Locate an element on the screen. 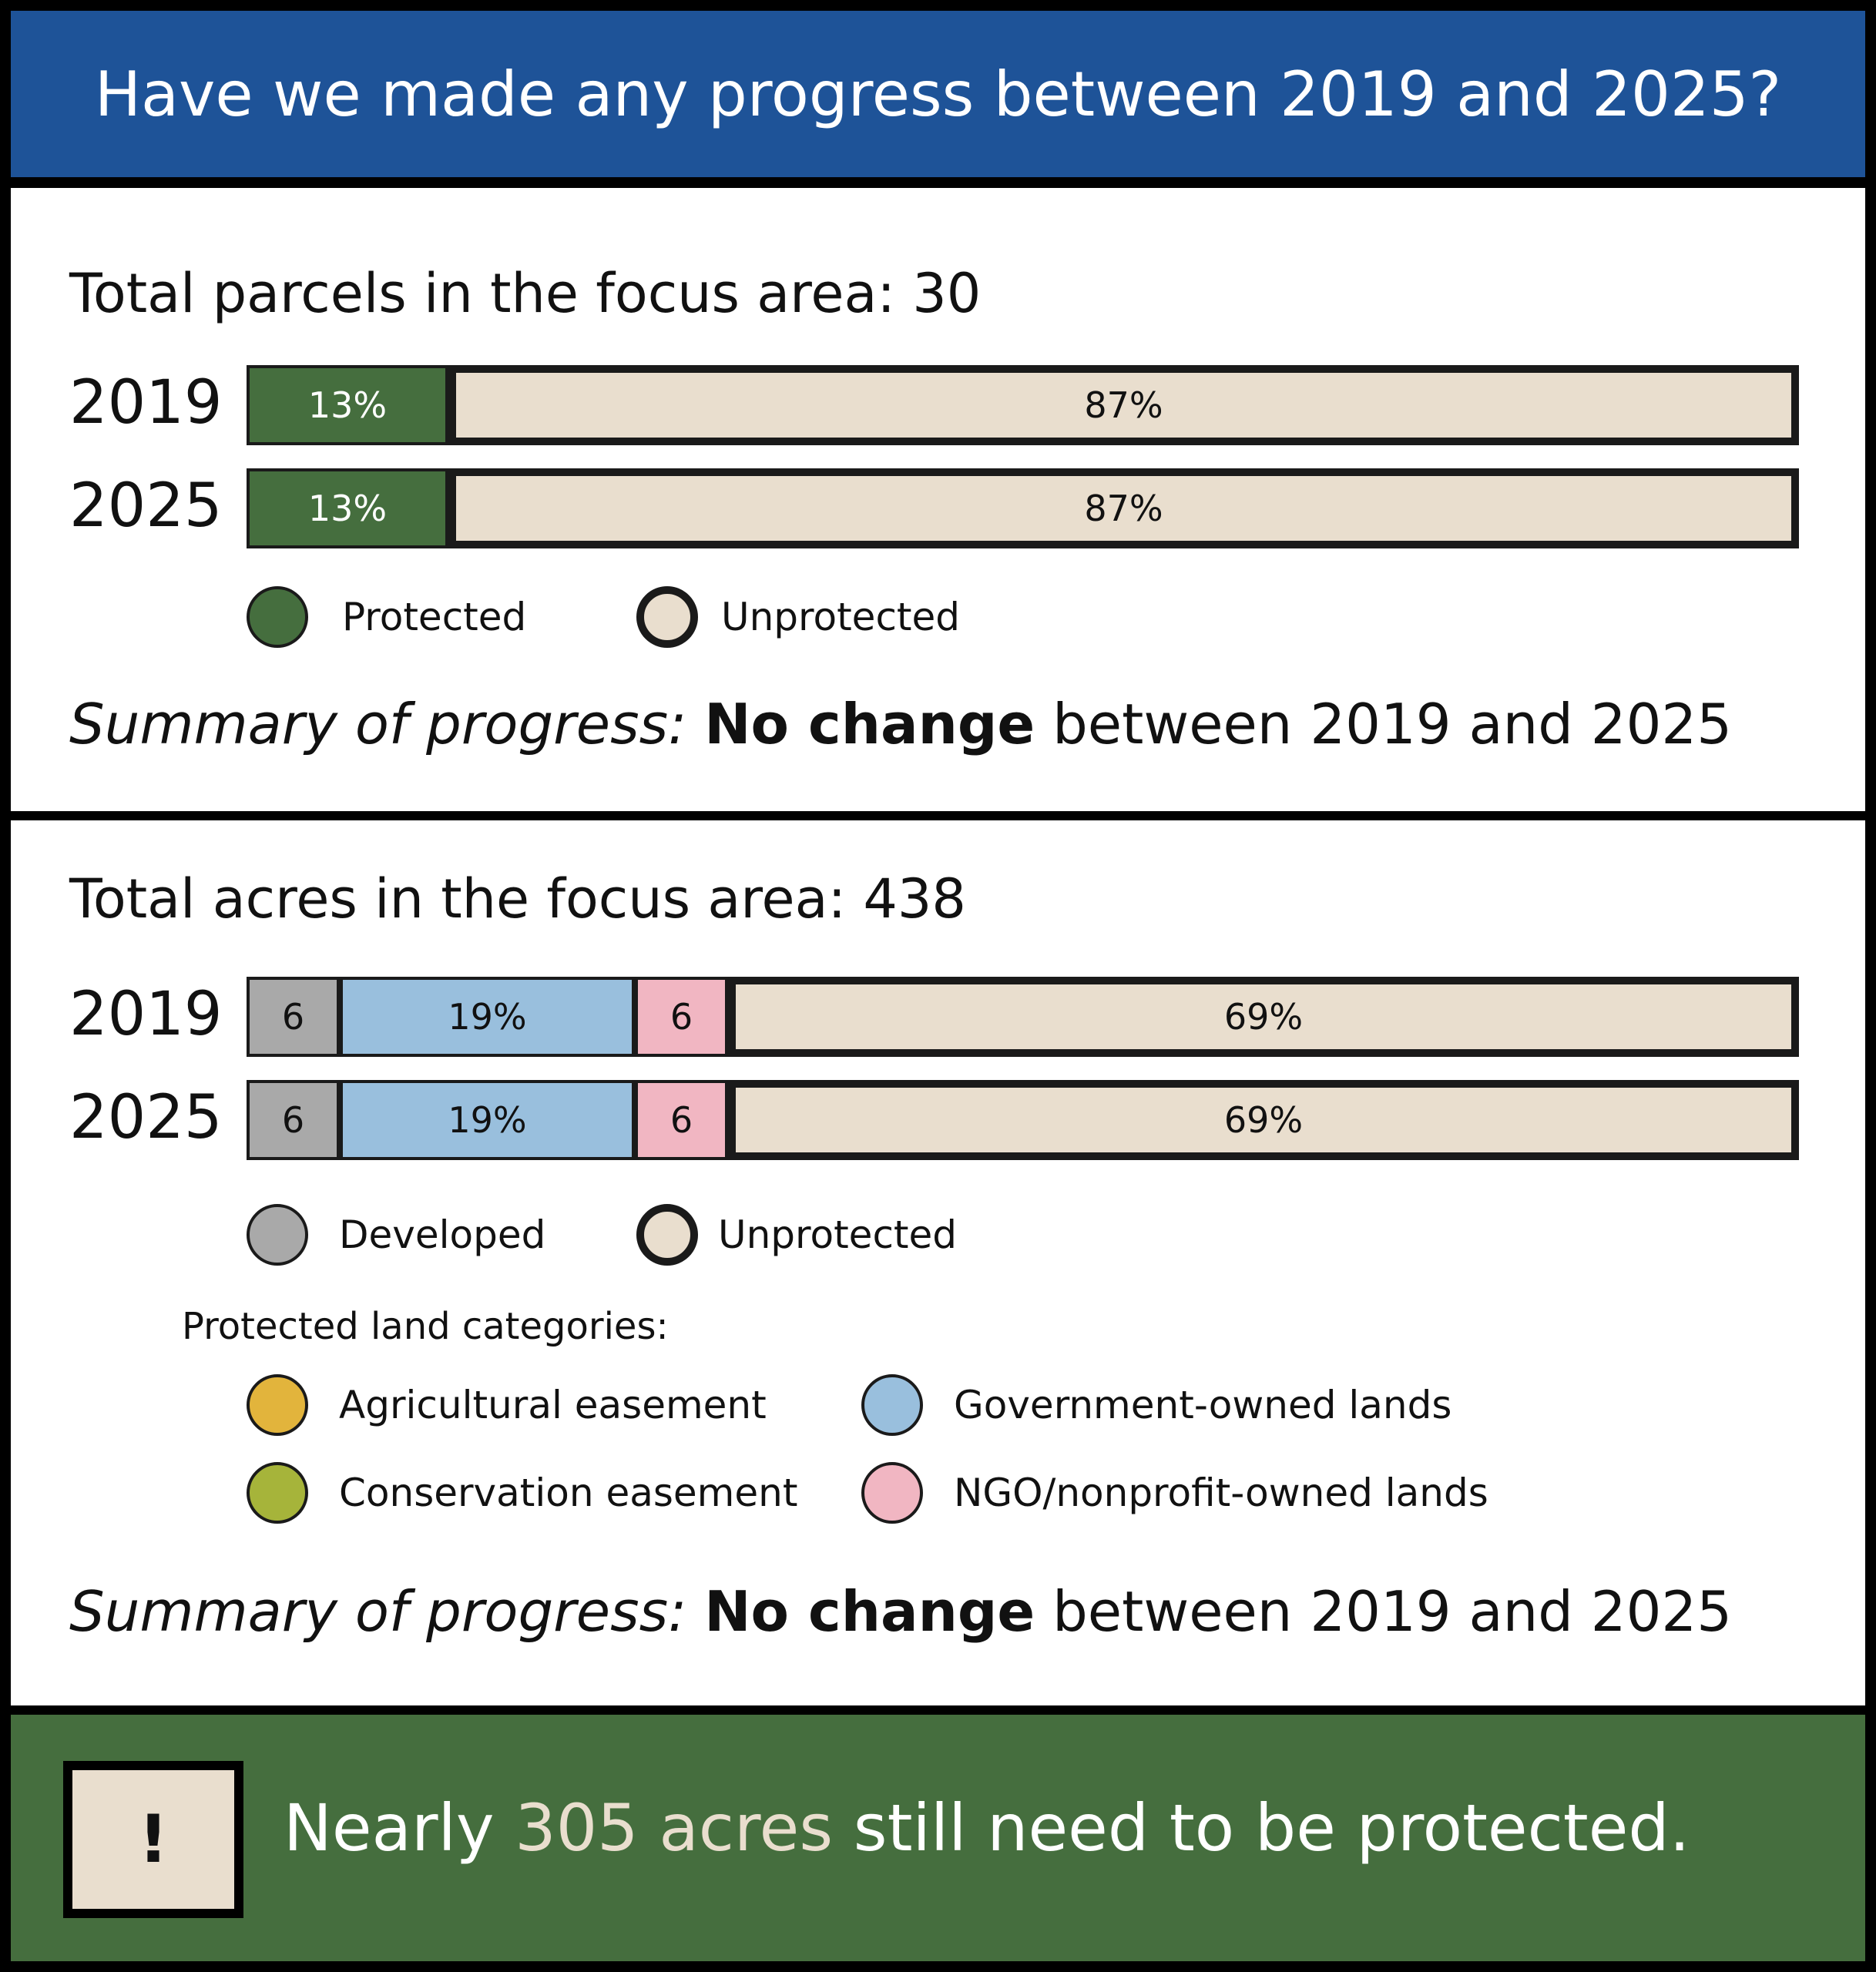  footer-text-before: Nearly is located at coordinates (399, 1828).